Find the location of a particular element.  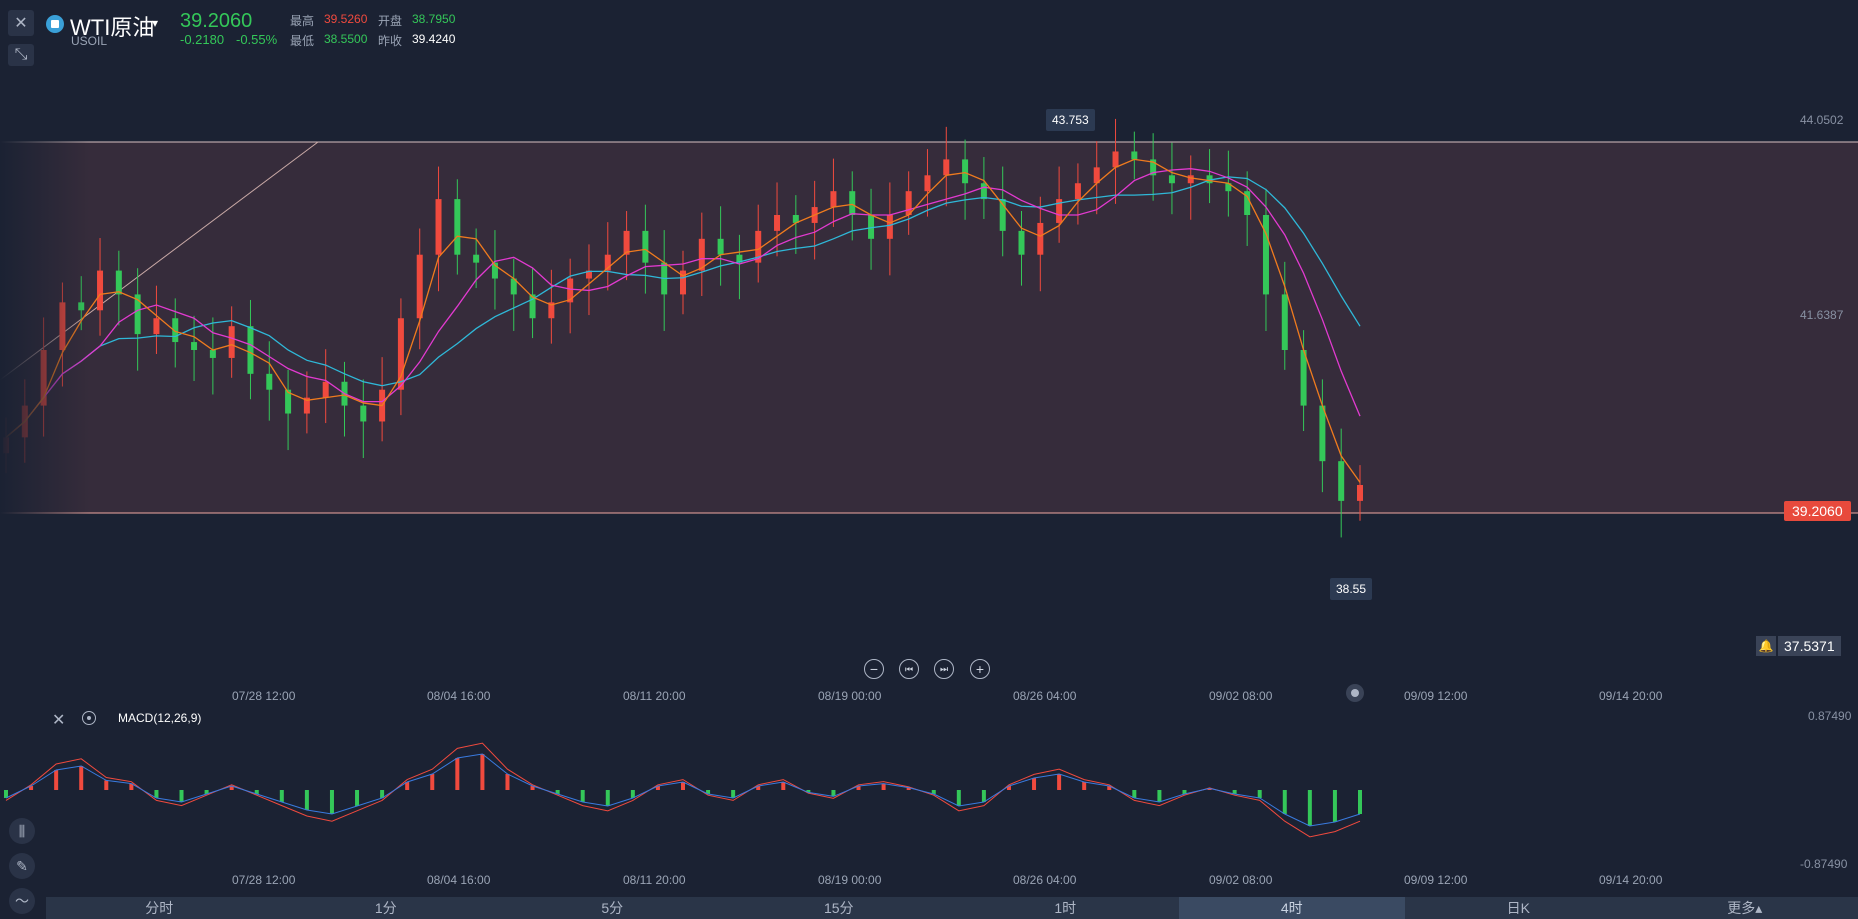

low-label: 最低 is located at coordinates (302, 41).